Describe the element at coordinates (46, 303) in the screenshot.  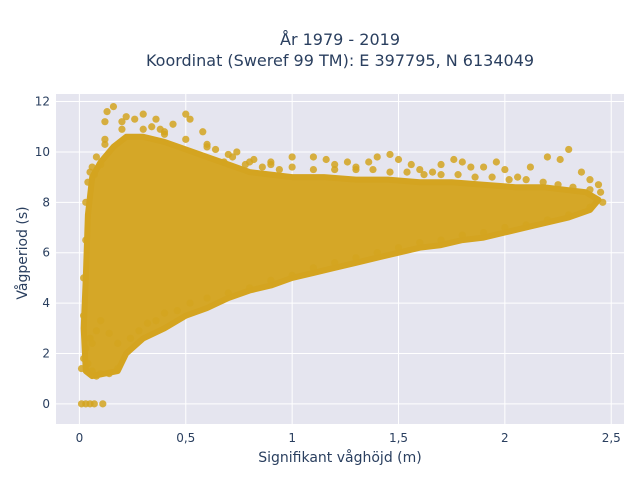
I see `y-tick-label: 4` at that location.